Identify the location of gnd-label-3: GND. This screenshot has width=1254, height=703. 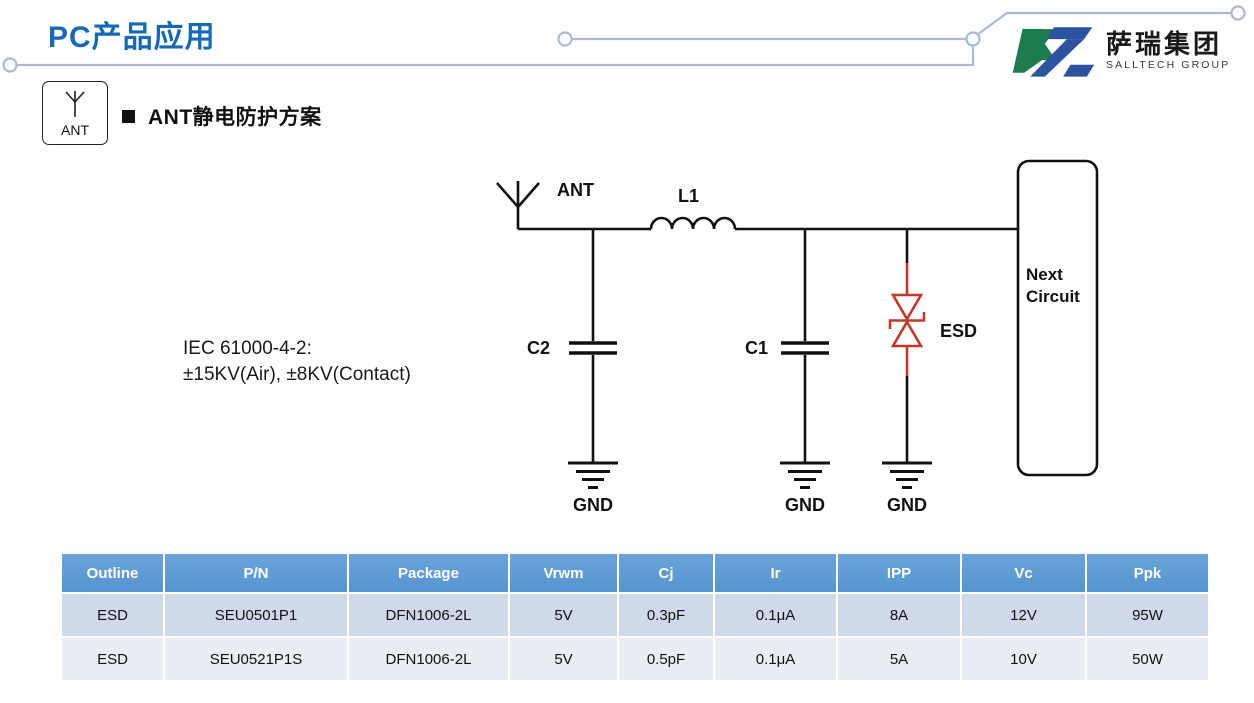
(907, 505).